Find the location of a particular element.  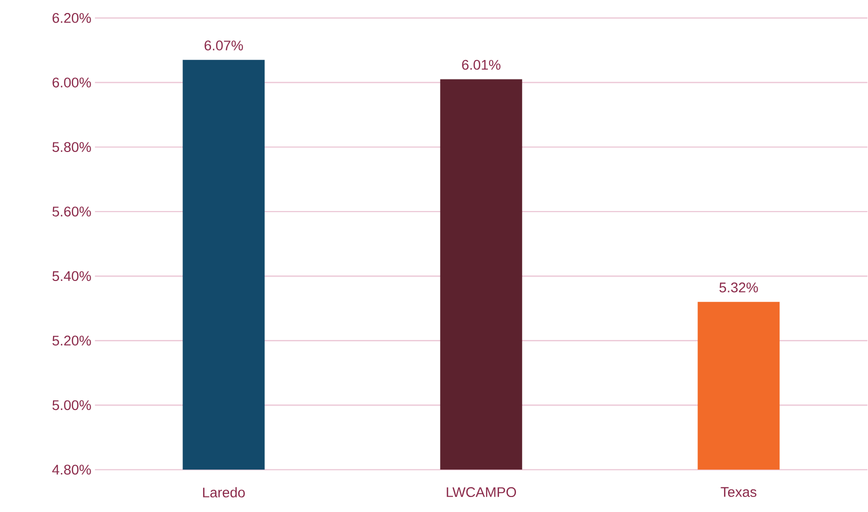

data-label: 5.32% is located at coordinates (738, 287).